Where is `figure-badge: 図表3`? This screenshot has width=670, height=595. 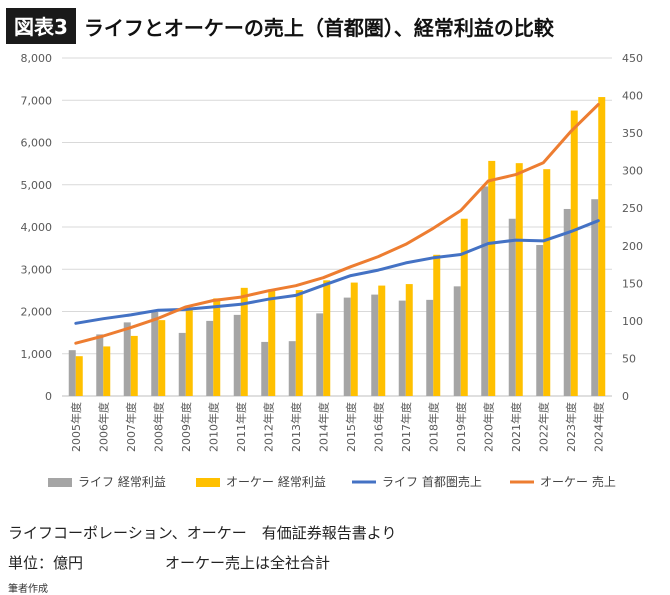
figure-badge: 図表3 is located at coordinates (41, 26).